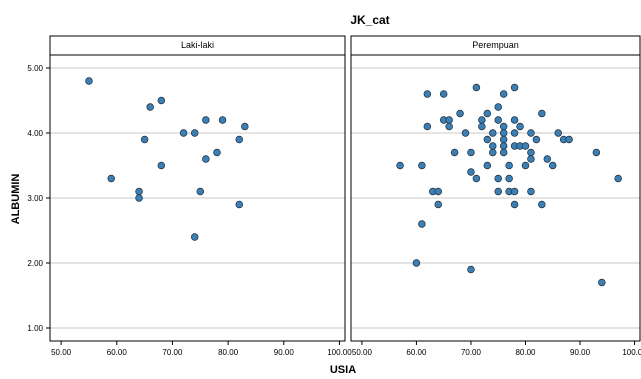 This screenshot has height=379, width=641. What do you see at coordinates (343, 370) in the screenshot?
I see `x-axis-title: USIA` at bounding box center [343, 370].